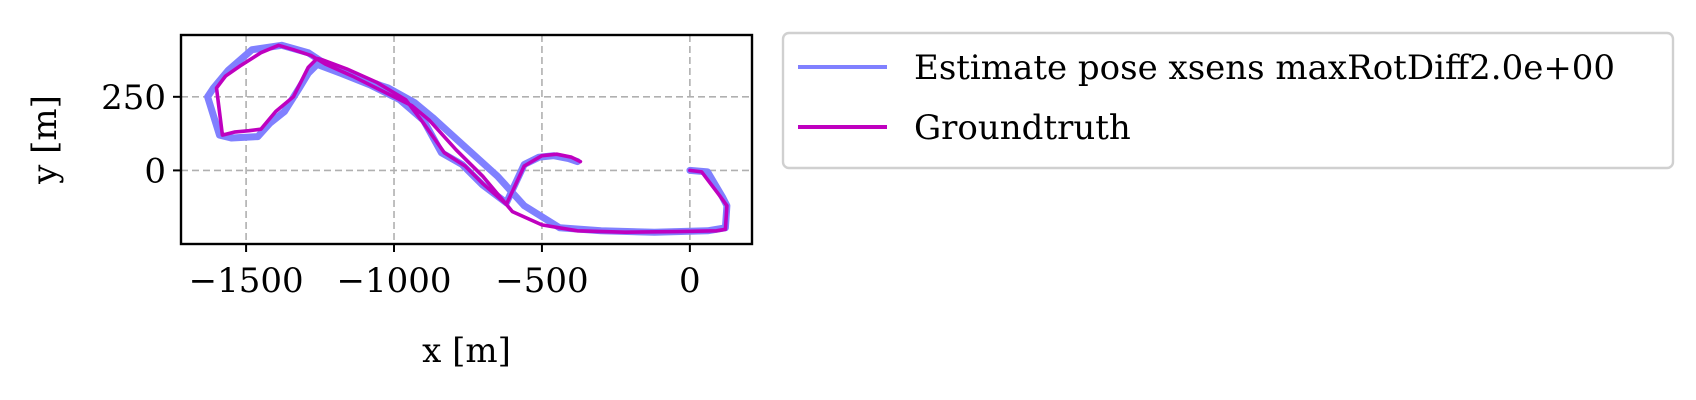  Describe the element at coordinates (471, 138) in the screenshot. I see `series-line-groundtruth` at that location.